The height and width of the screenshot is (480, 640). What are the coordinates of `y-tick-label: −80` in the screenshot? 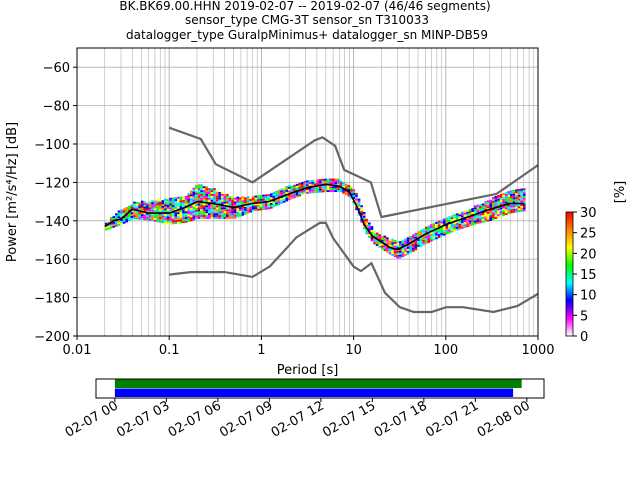 It's located at (56, 107).